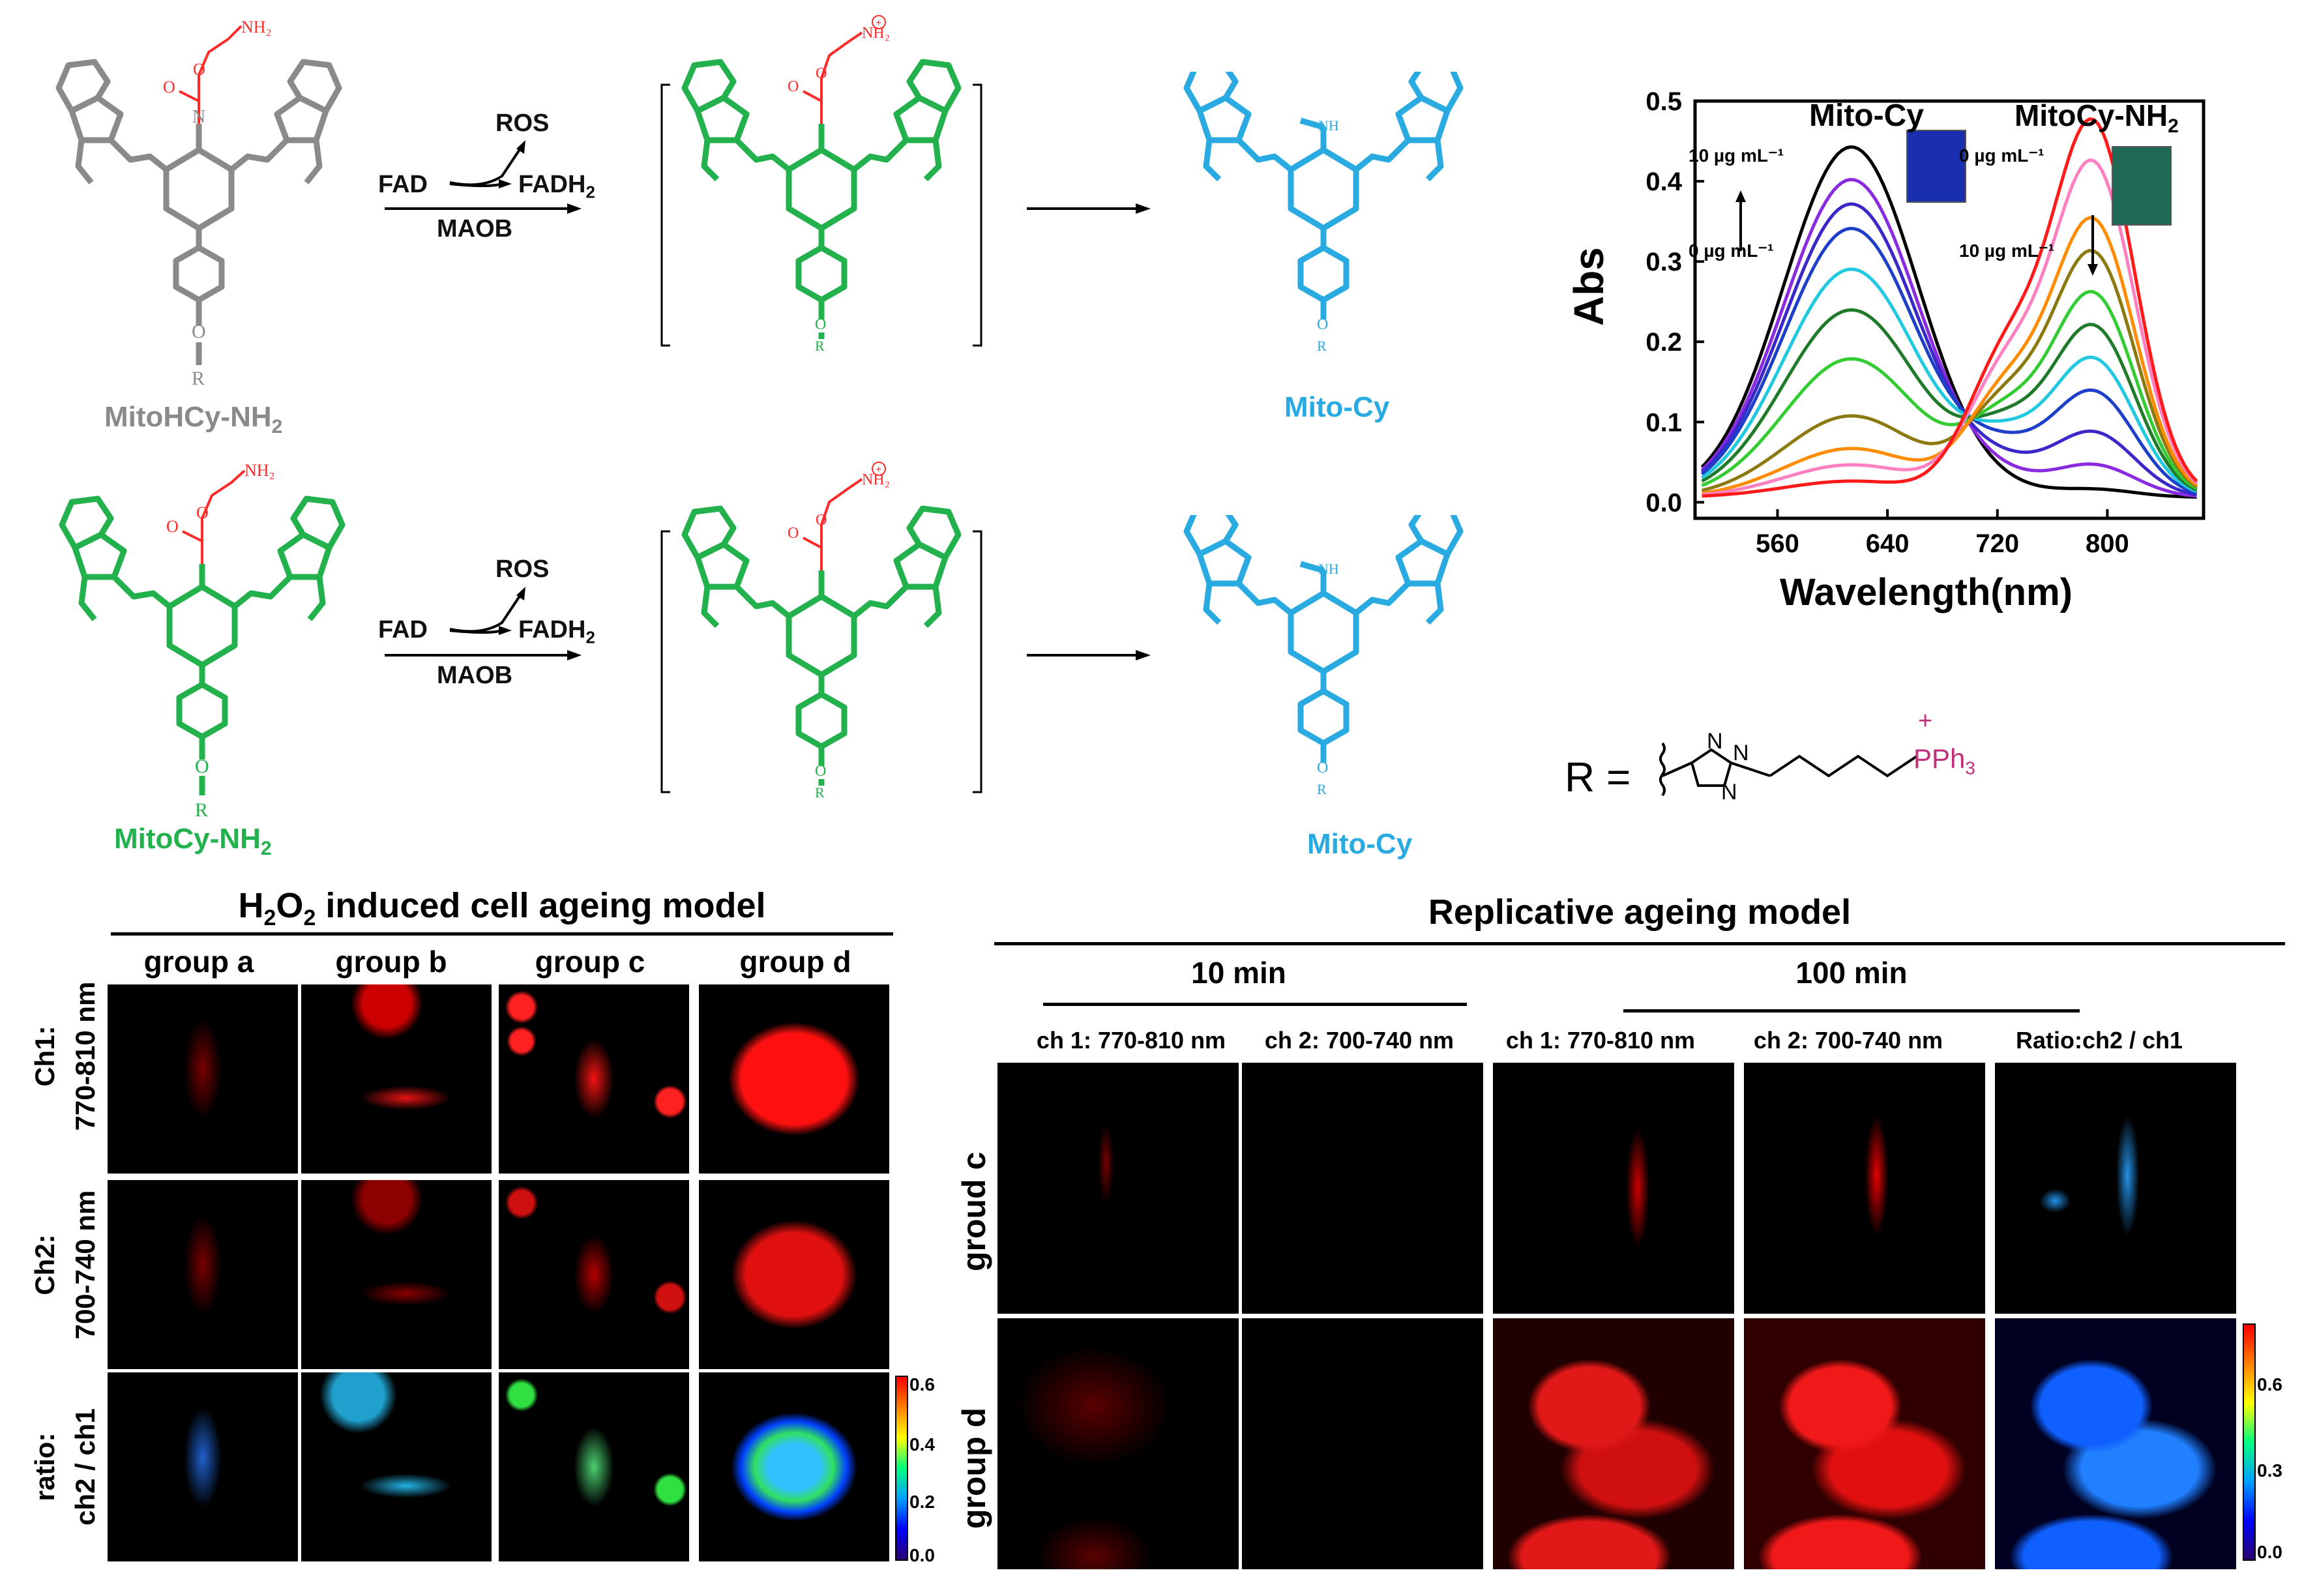  I want to click on chart-title-left: Mito-Cy, so click(1866, 115).